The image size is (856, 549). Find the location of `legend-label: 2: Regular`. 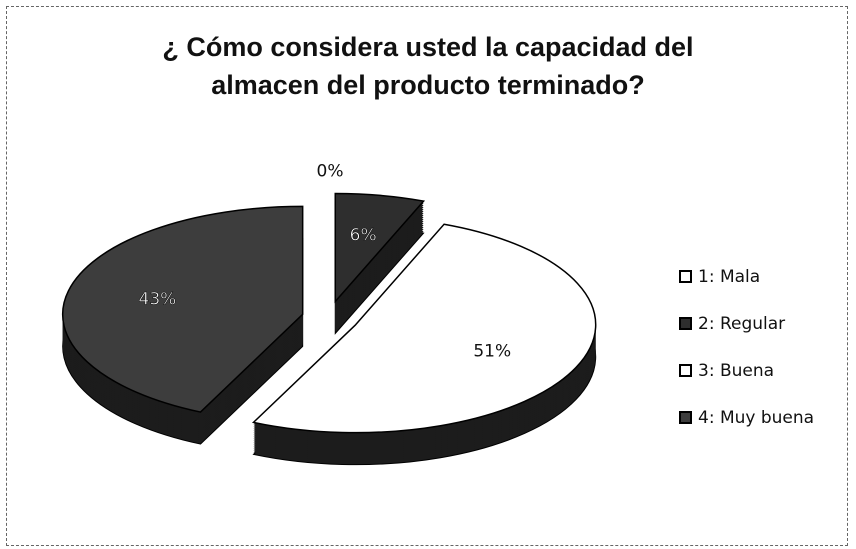

legend-label: 2: Regular is located at coordinates (741, 324).